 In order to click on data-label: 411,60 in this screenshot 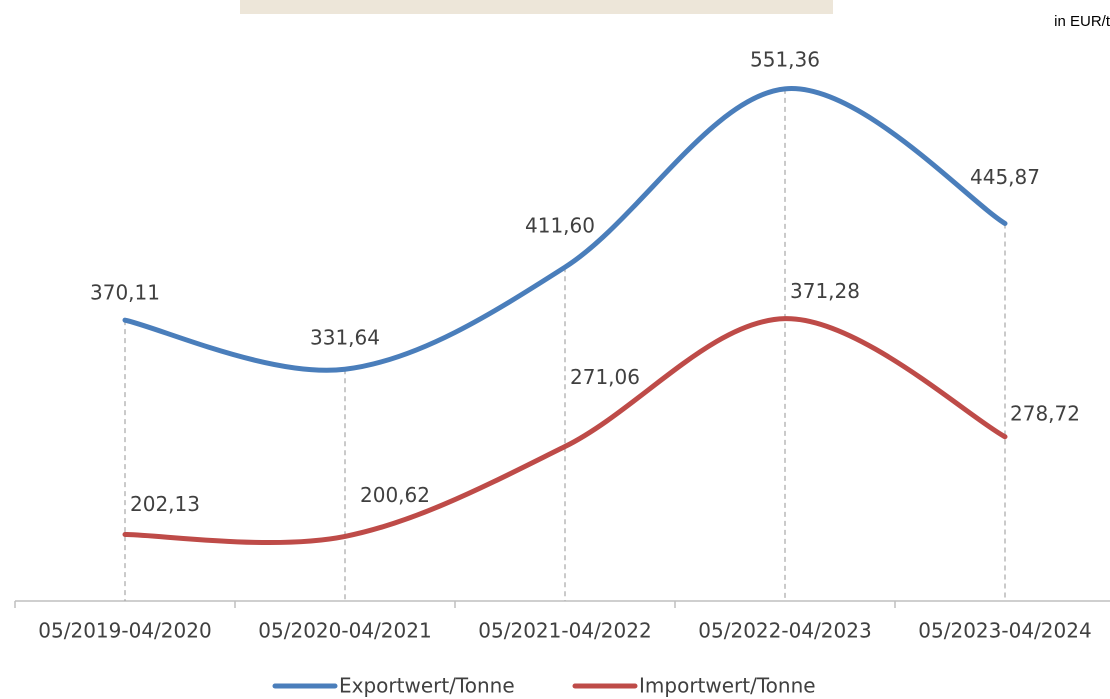, I will do `click(560, 226)`.